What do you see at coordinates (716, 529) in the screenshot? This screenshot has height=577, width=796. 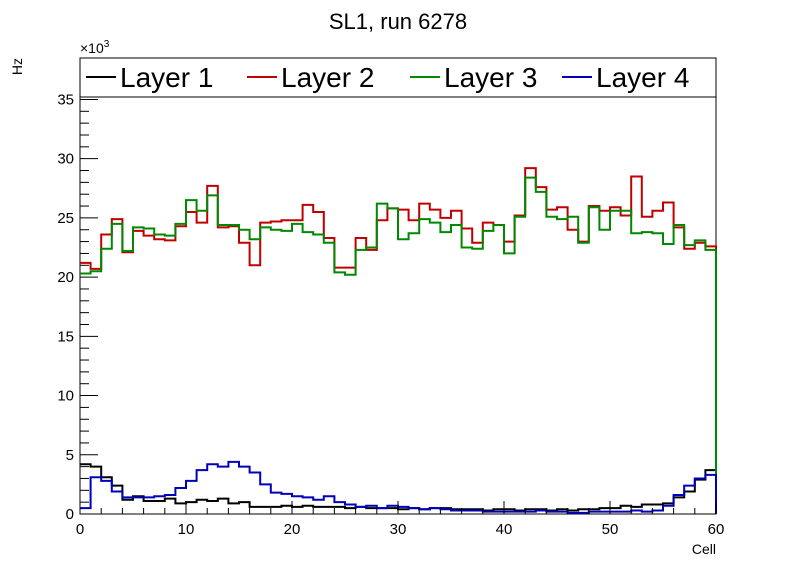 I see `x-tick-label: 60` at bounding box center [716, 529].